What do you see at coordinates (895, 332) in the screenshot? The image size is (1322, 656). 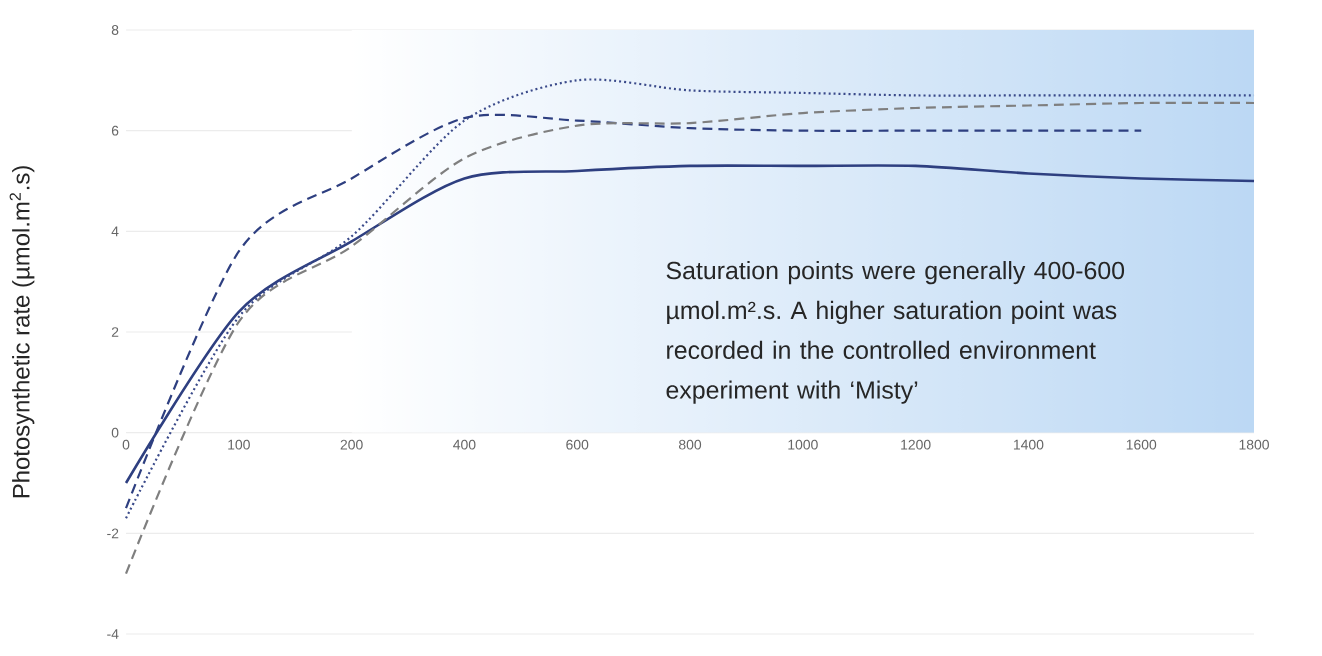 I see `annotation: Saturation points were generally 400-600 µmol.m².s. A higher saturation point was recorded in the controlled environment experiment with ‘Misty’` at bounding box center [895, 332].